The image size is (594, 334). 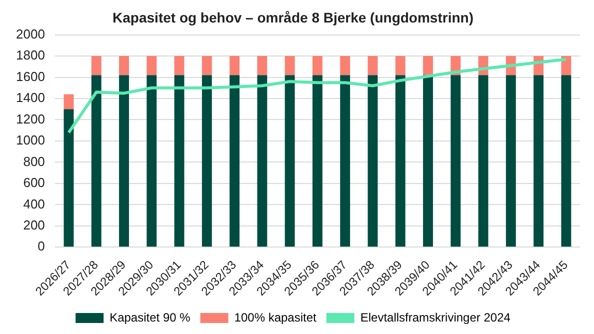 I want to click on y-tick-label: 1400, so click(x=30, y=98).